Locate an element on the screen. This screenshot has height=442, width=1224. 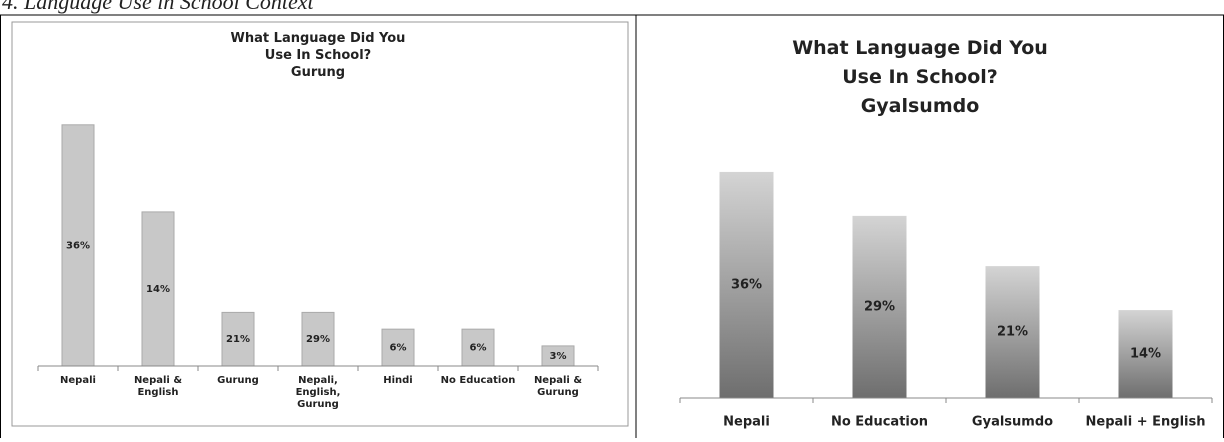
caption: 4. Language Use in School Context is located at coordinates (158, 7).